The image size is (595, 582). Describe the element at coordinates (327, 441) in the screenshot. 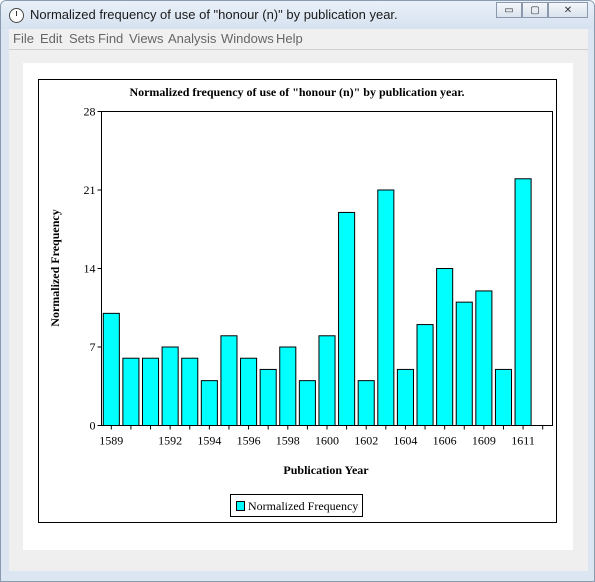

I see `x-tick-label: 1600` at that location.